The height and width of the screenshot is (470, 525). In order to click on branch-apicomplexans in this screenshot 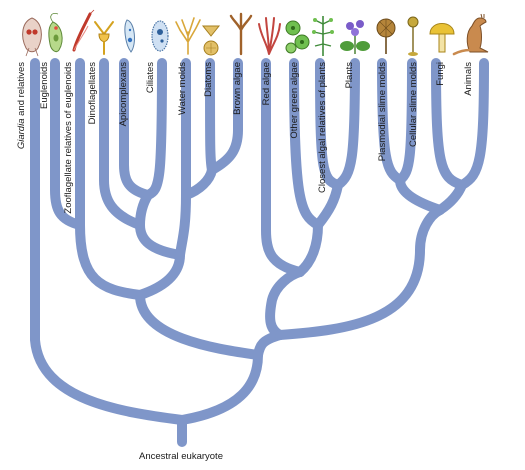, I will do `click(136, 129)`.